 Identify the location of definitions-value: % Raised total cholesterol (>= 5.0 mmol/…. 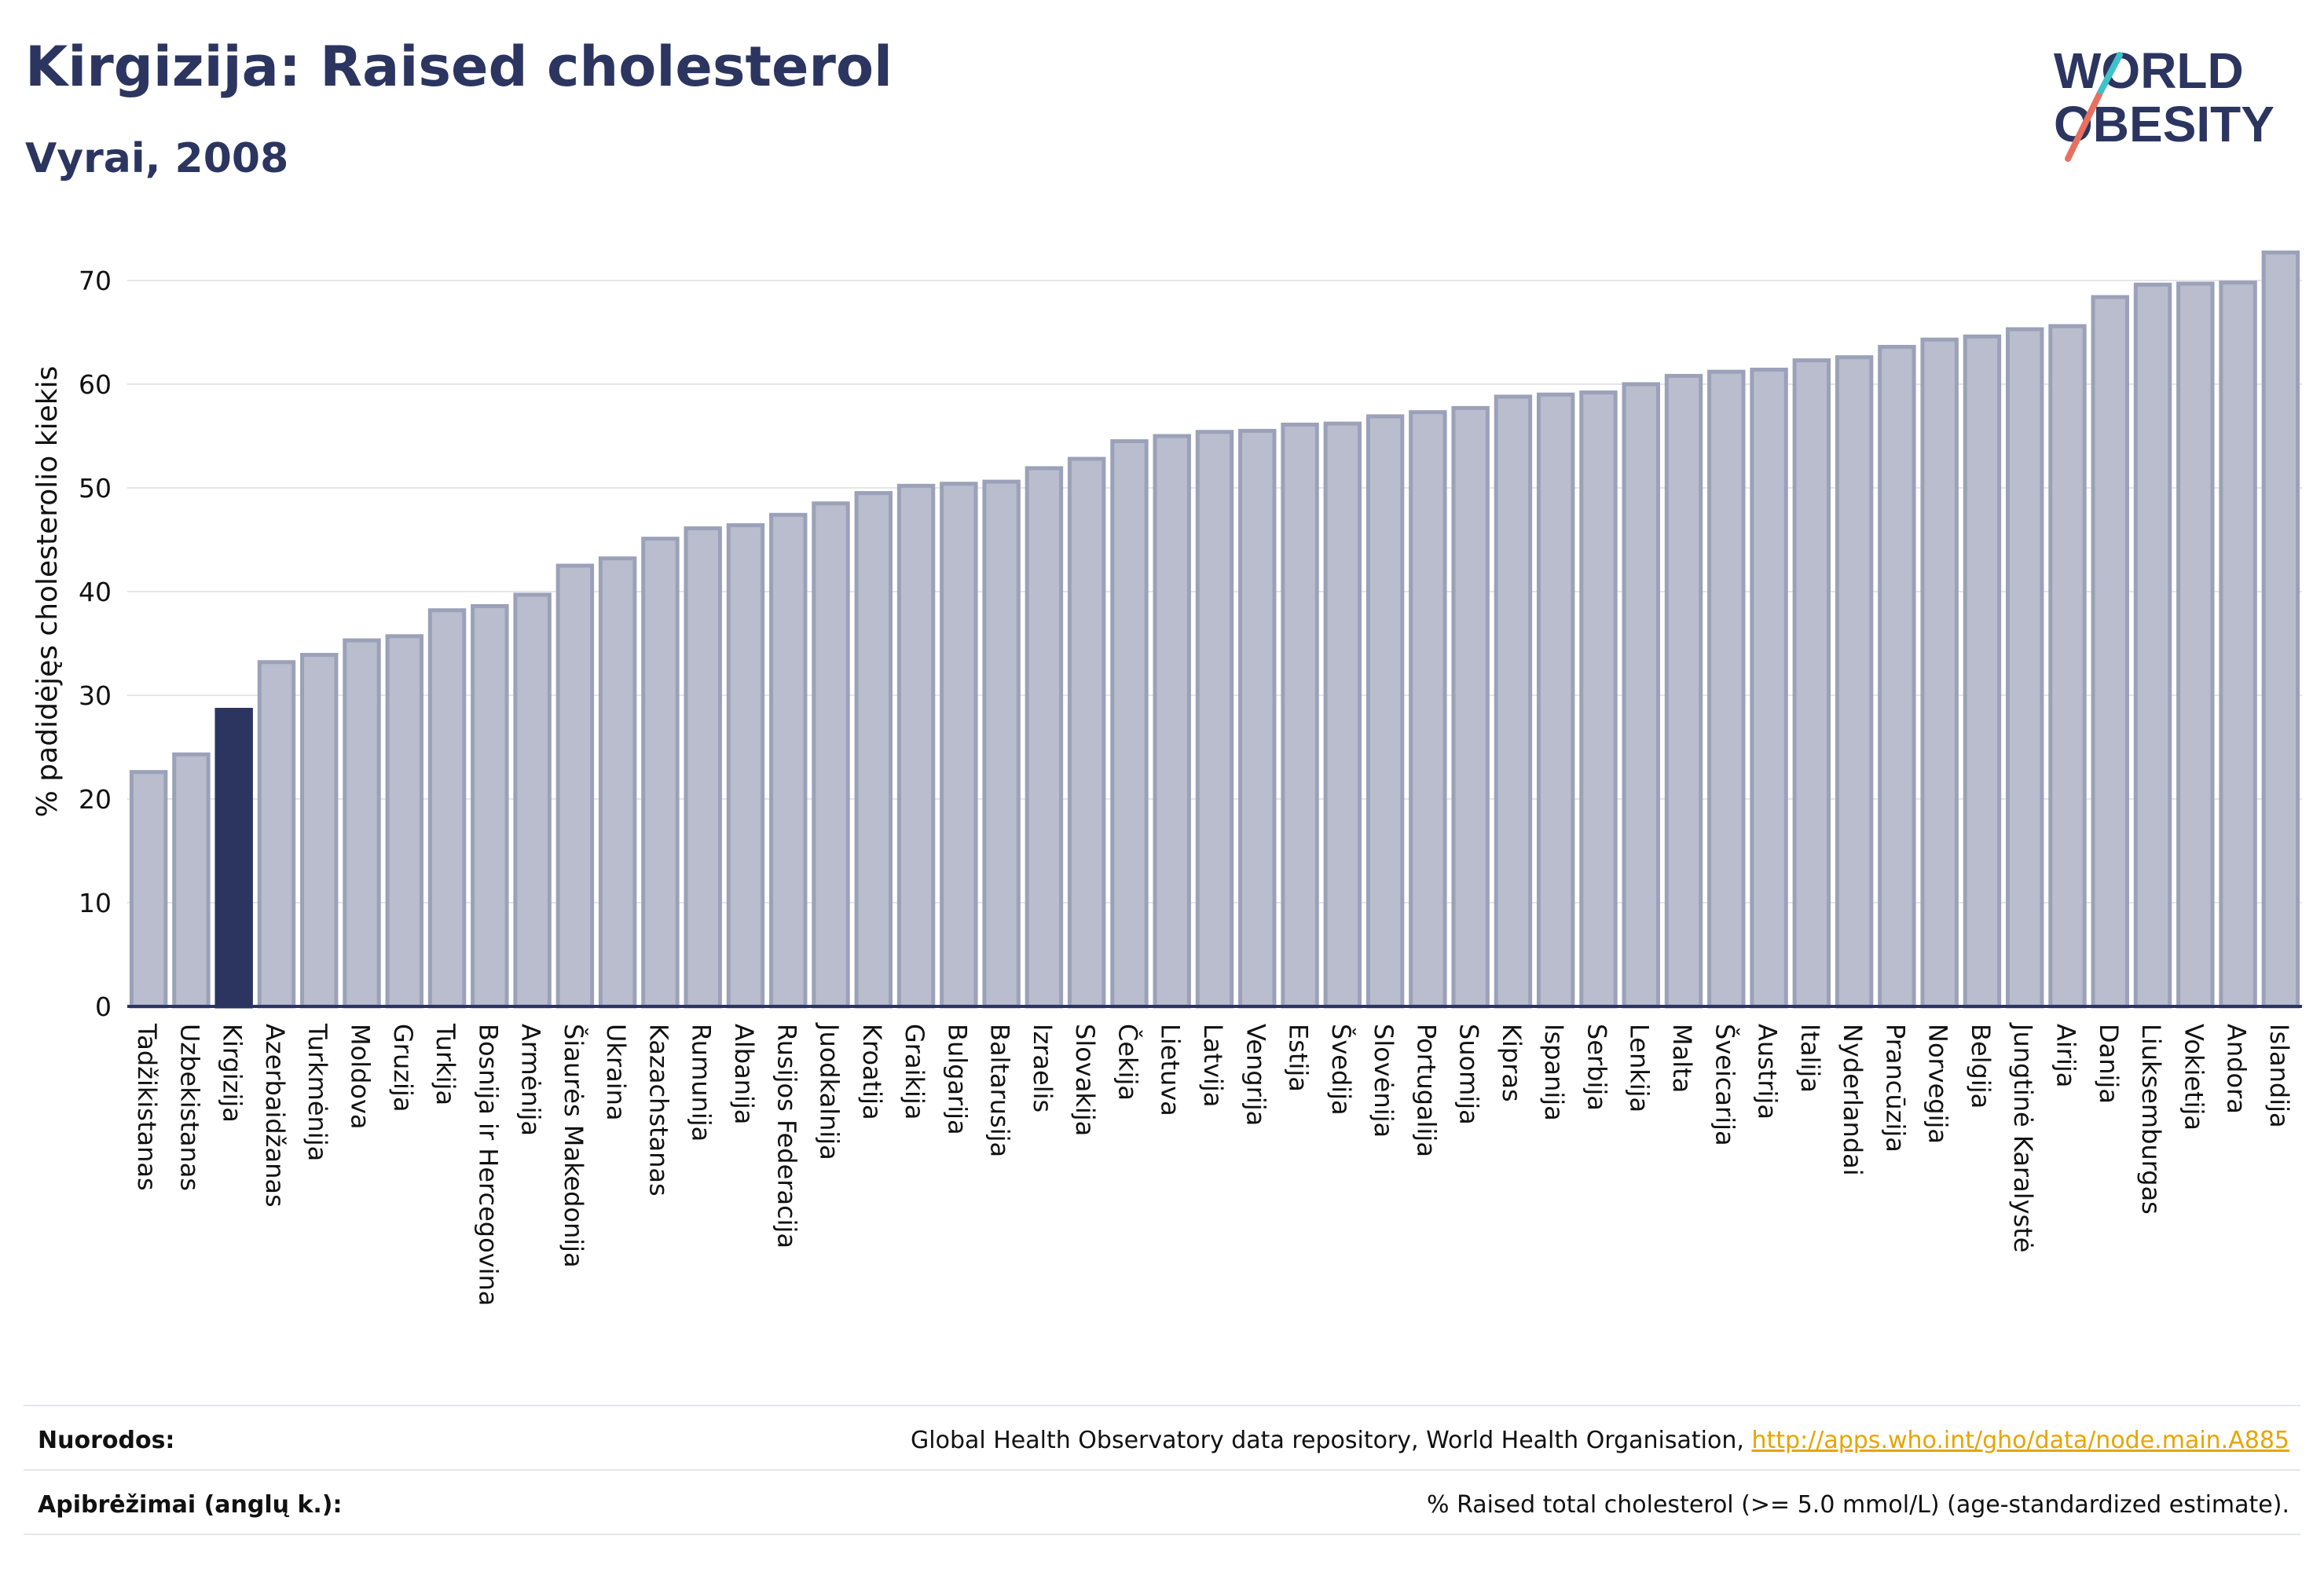
(1858, 1505).